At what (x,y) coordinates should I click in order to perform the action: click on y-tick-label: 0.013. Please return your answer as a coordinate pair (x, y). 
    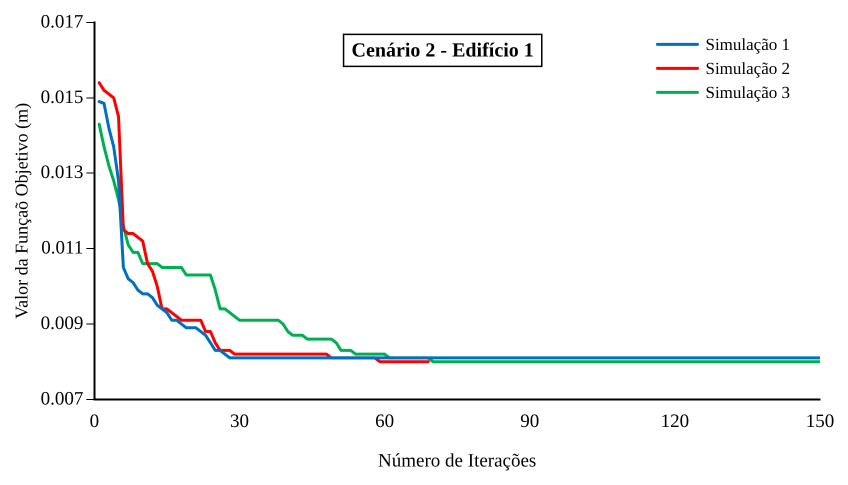
    Looking at the image, I should click on (62, 173).